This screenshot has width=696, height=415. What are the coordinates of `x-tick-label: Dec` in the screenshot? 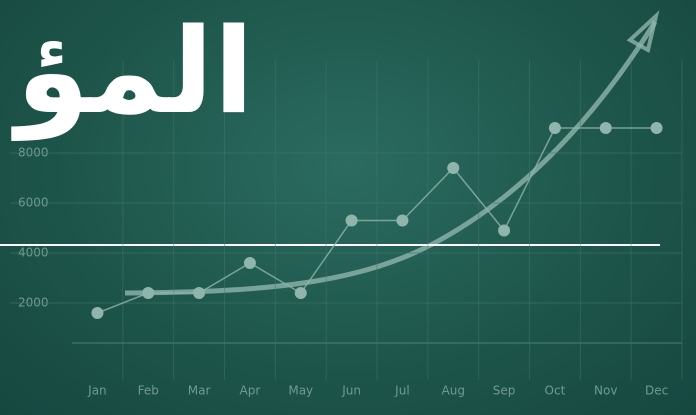 It's located at (656, 391).